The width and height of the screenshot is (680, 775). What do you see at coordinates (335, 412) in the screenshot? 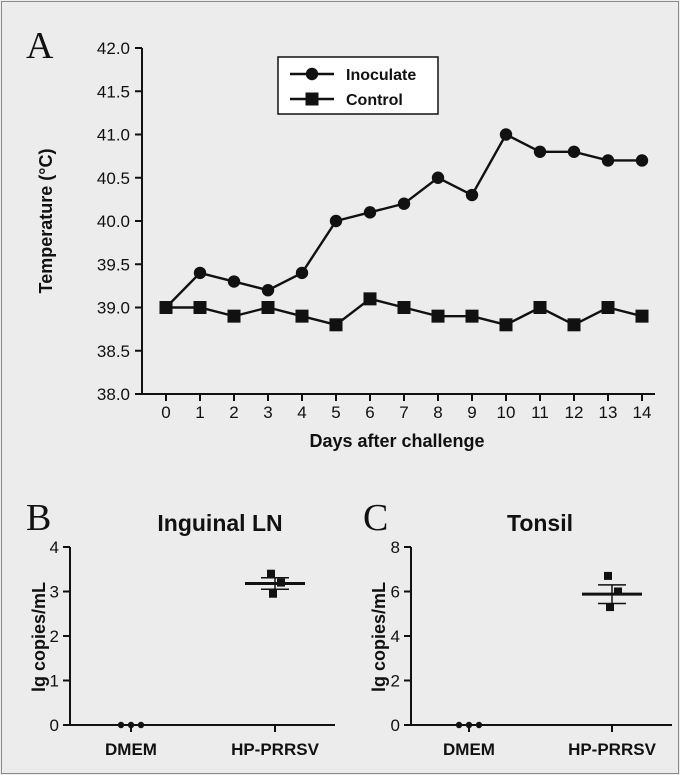
I see `chart-a-x-tick-label: 5` at bounding box center [335, 412].